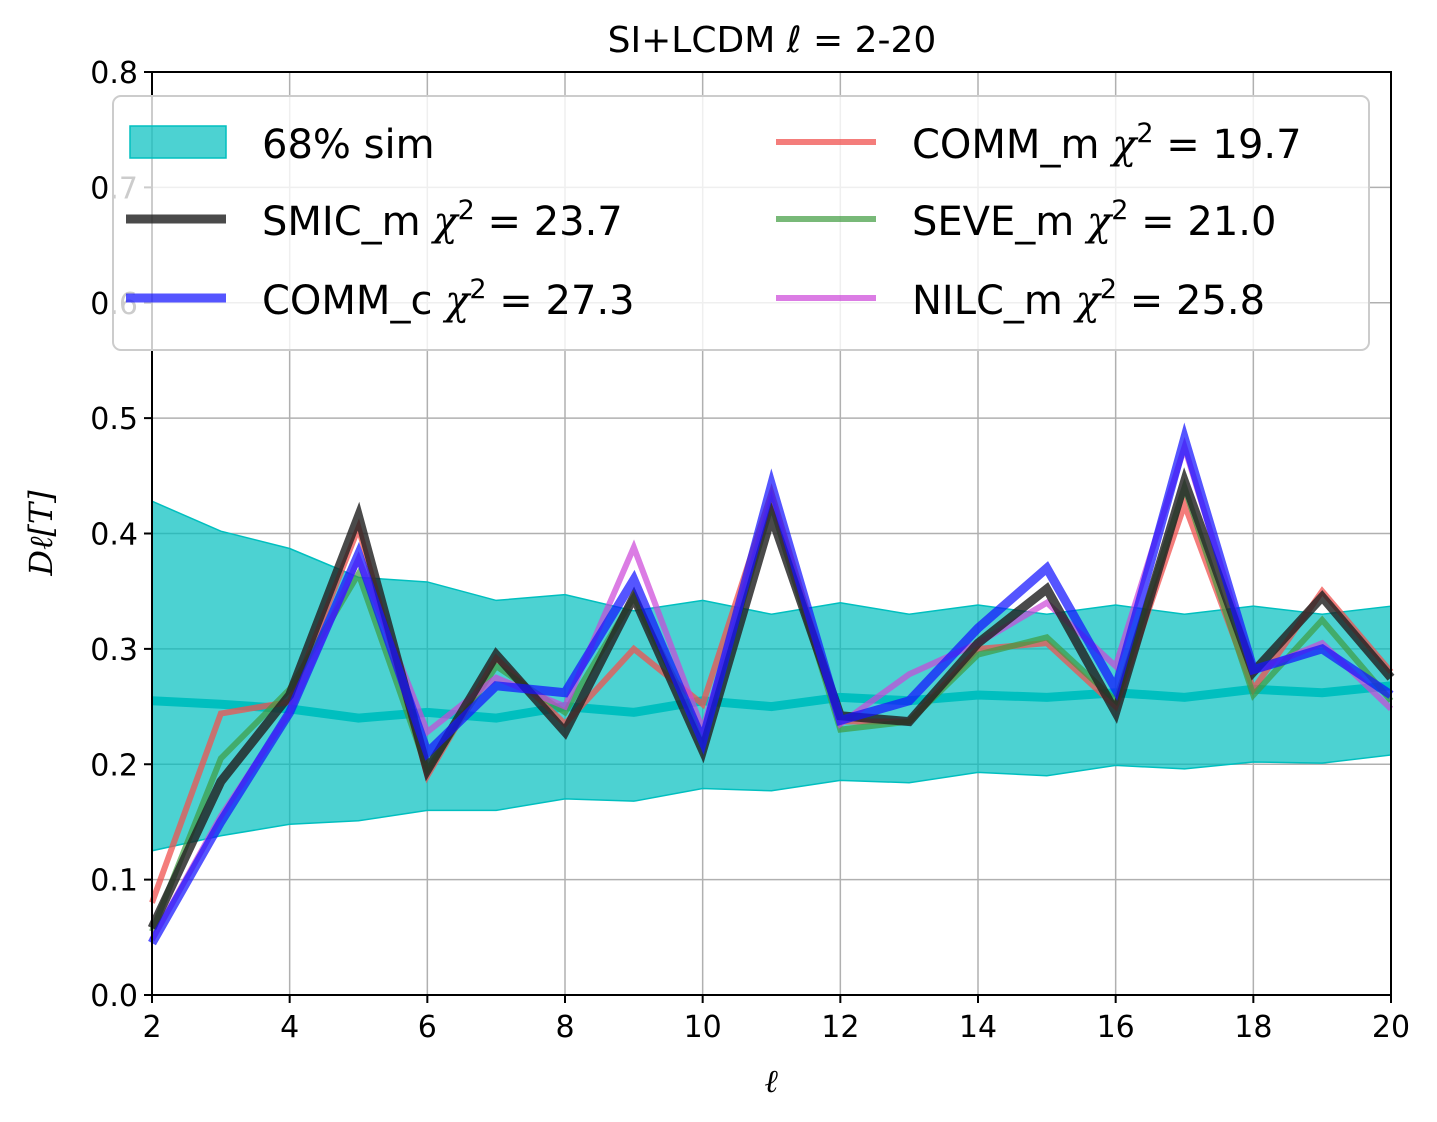 This screenshot has width=1437, height=1122. I want to click on y-tick-label-5: 0.5, so click(114, 419).